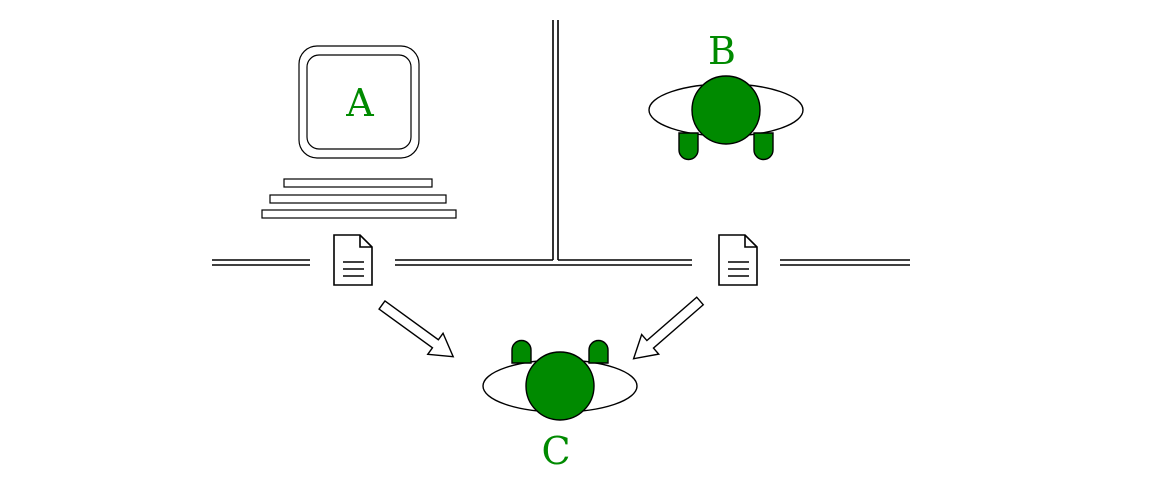 The image size is (1160, 484). I want to click on arrow-down-left-icon, so click(668, 328).